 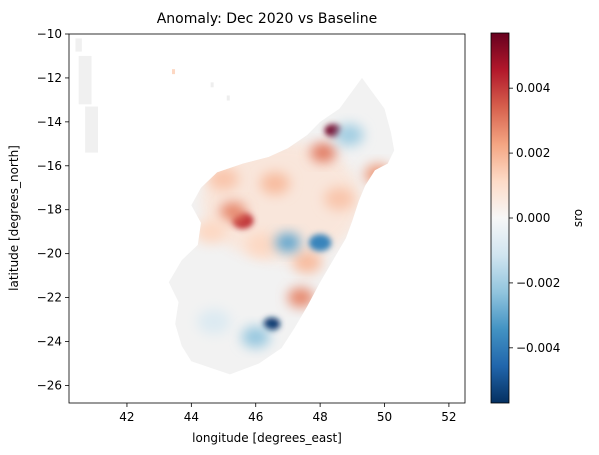 What do you see at coordinates (14, 218) in the screenshot?
I see `y-axis-label: latitude [degrees_north]` at bounding box center [14, 218].